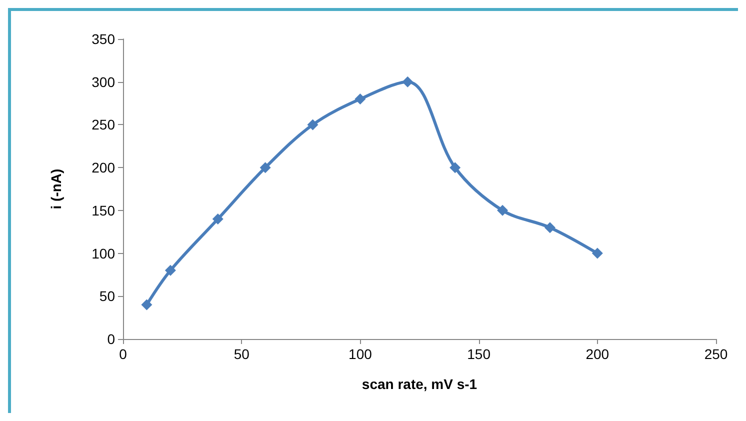 This screenshot has width=746, height=421. What do you see at coordinates (107, 296) in the screenshot?
I see `y-tick-label: 50` at bounding box center [107, 296].